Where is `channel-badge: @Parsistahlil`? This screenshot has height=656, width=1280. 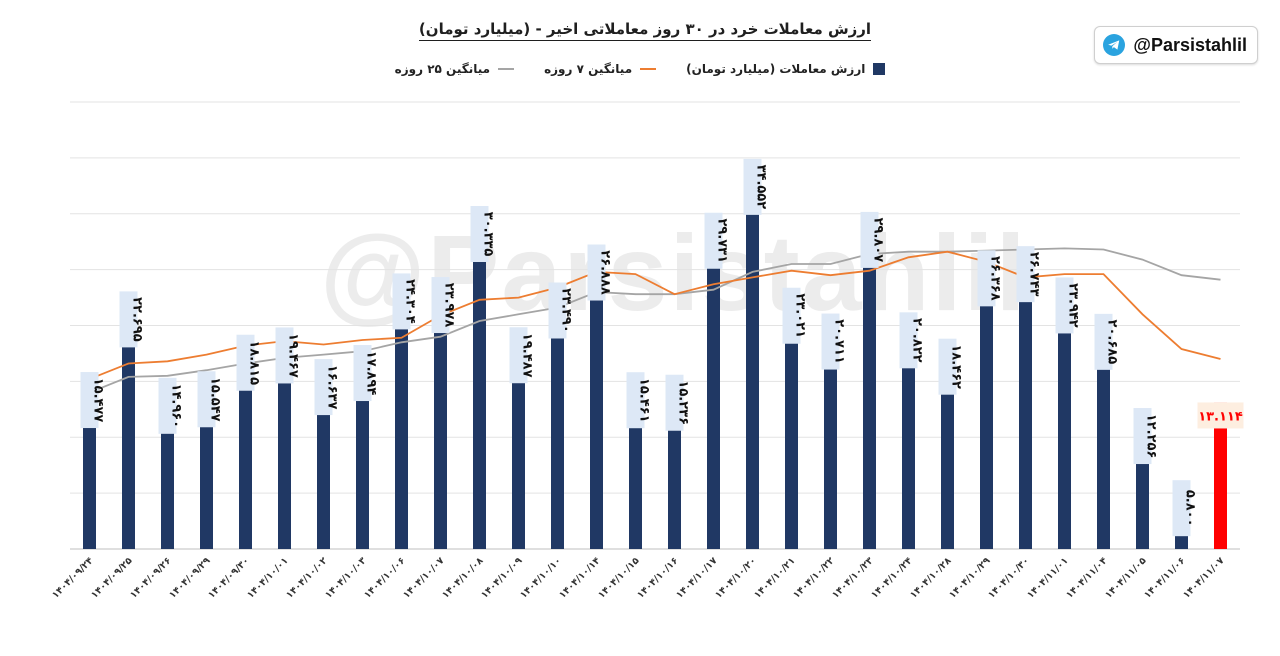 channel-badge: @Parsistahlil is located at coordinates (1176, 45).